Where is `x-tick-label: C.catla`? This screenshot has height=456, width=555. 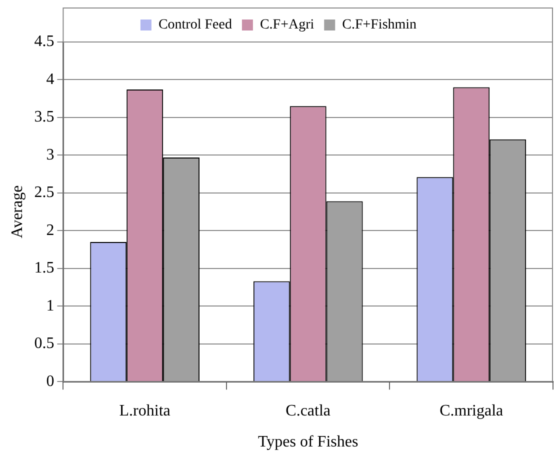 x-tick-label: C.catla is located at coordinates (308, 411).